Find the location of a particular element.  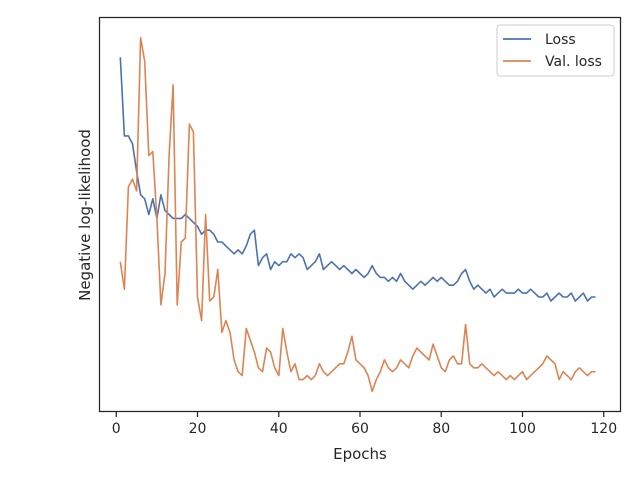

x-tick-label: 100 is located at coordinates (522, 429).